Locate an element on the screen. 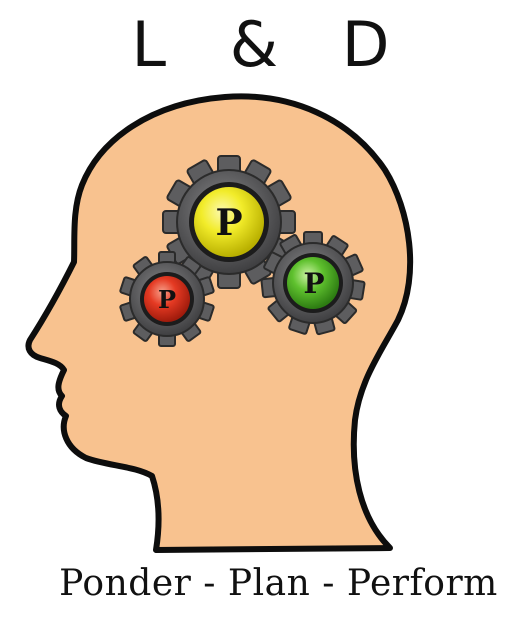  logo-tagline: Ponder - Plan - Perform is located at coordinates (278, 583).